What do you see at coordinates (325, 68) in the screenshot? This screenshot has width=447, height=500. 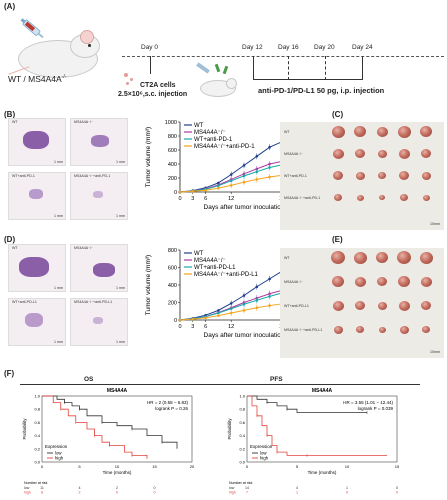 I see `timeline-tick-day20` at bounding box center [325, 68].